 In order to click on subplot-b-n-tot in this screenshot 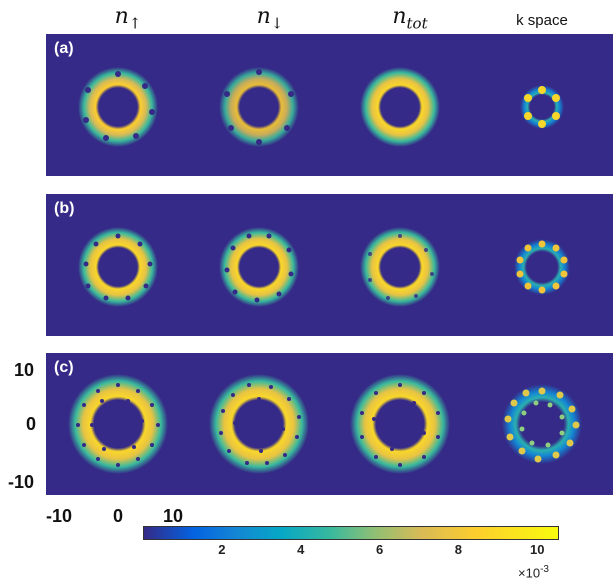, I will do `click(398, 265)`.